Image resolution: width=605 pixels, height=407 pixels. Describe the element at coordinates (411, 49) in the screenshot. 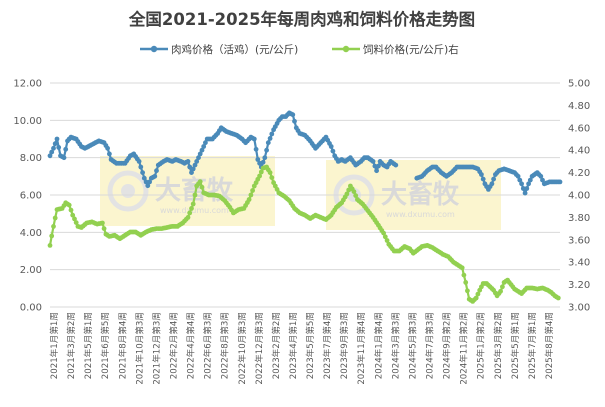

I see `legend-label-feed: 饲料价格(元/公斤)右` at that location.